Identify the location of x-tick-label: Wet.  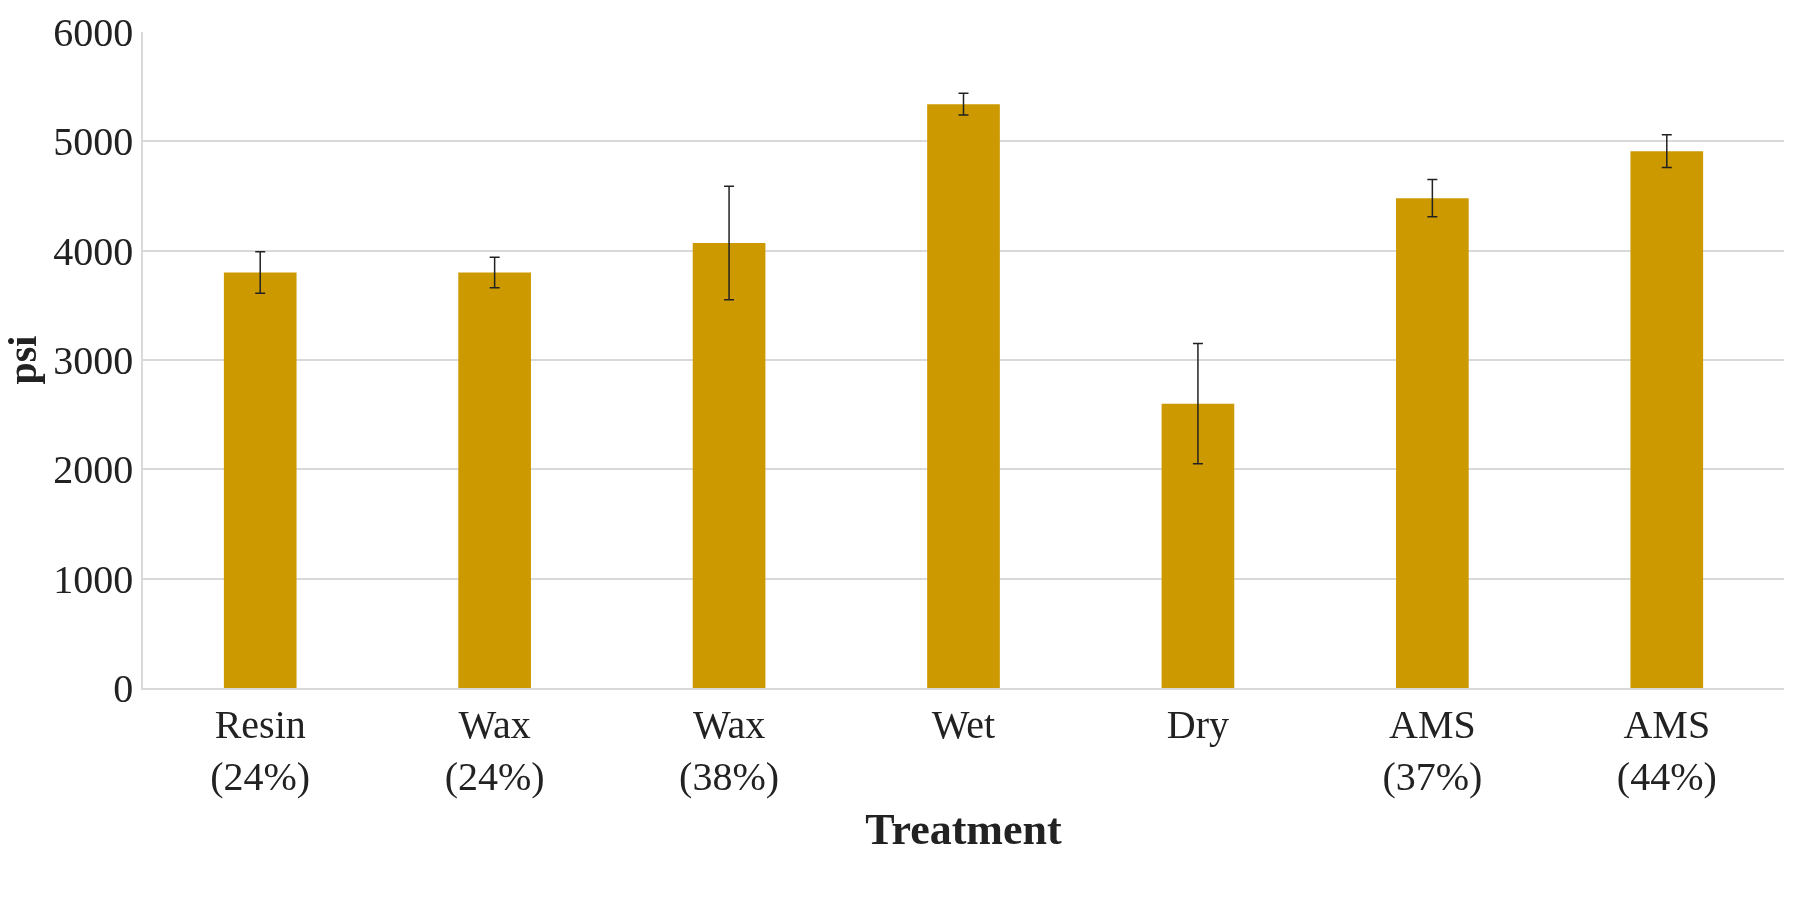
(963, 724).